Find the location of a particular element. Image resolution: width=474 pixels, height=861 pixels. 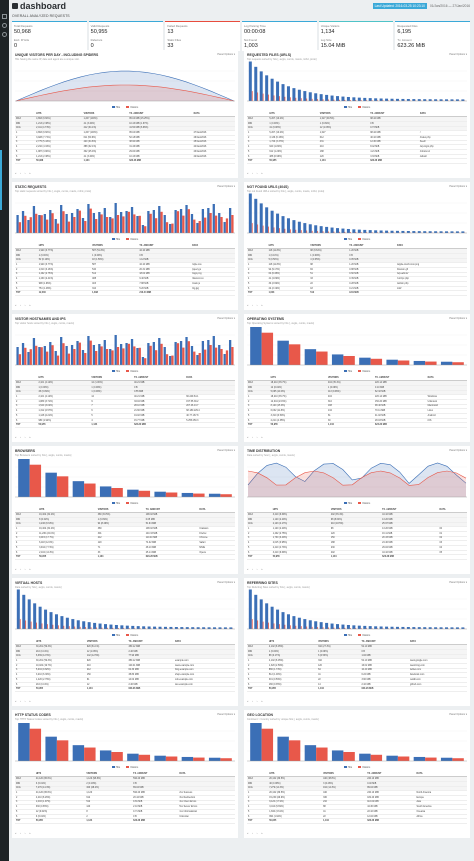

table-row: 3 9,015 (17.7%) 212 110.40 MiB Chrome is located at coordinates (125, 539).